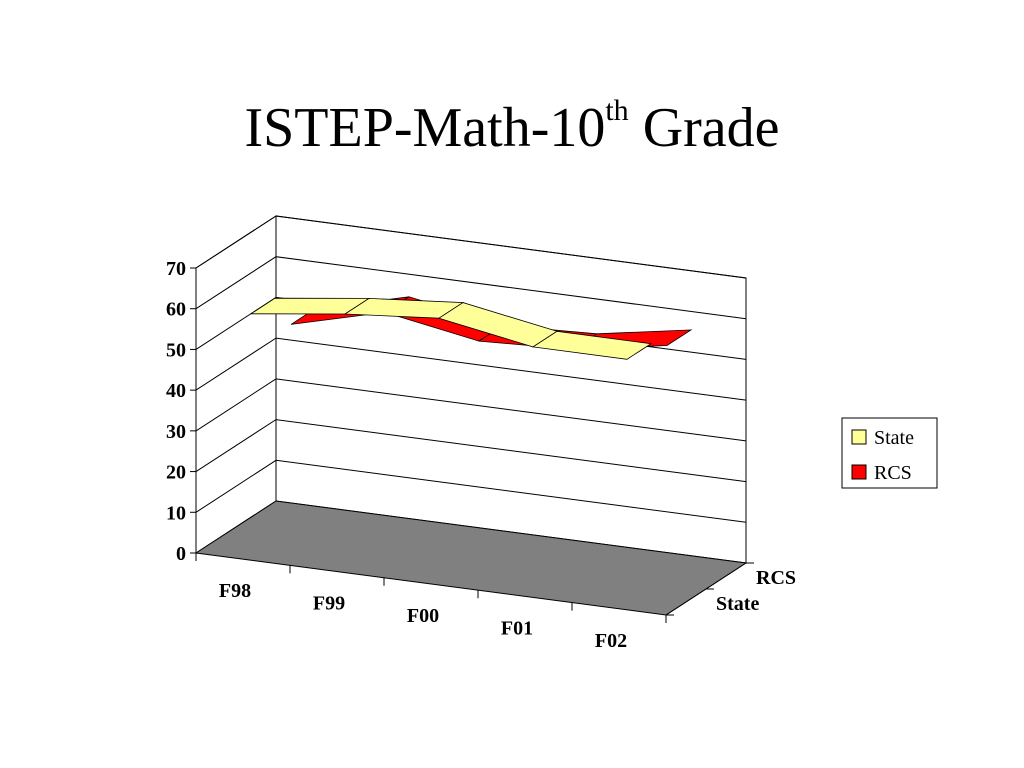  Describe the element at coordinates (425, 128) in the screenshot. I see `title-main: ISTEP-Math-10` at that location.